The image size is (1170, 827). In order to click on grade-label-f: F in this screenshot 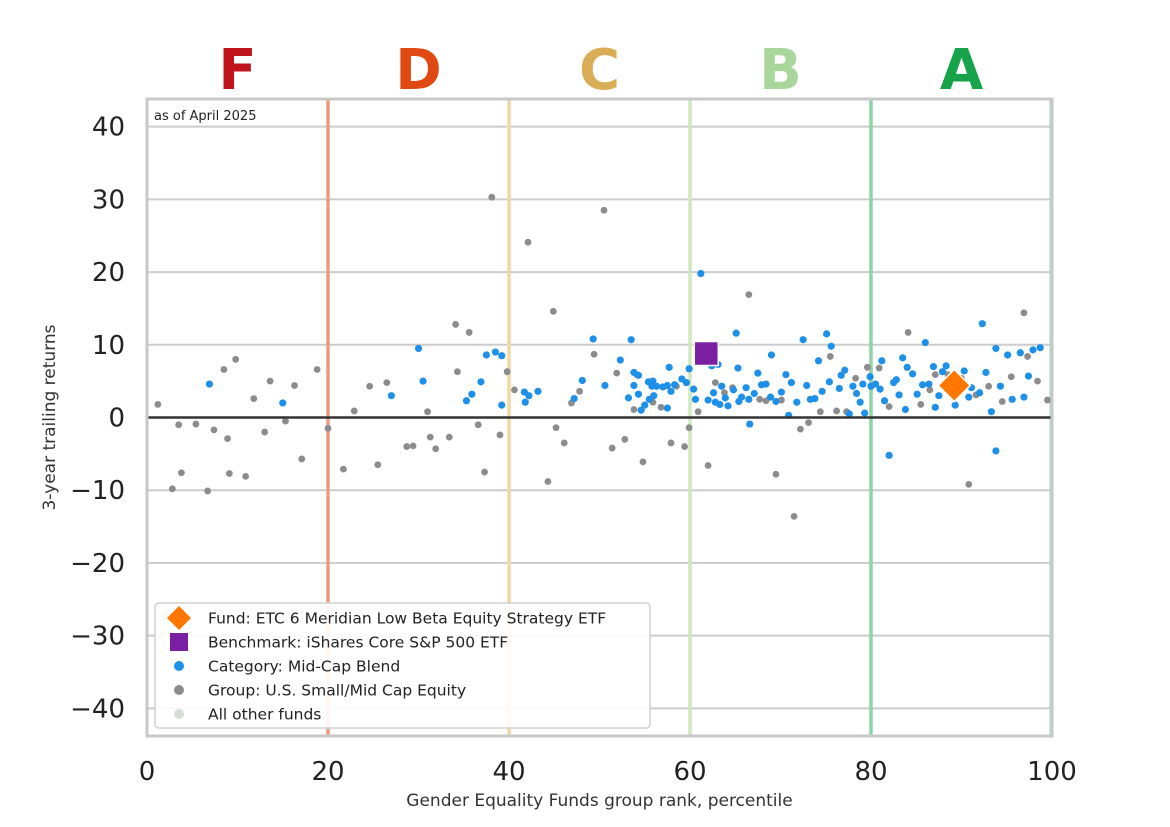, I will do `click(237, 70)`.